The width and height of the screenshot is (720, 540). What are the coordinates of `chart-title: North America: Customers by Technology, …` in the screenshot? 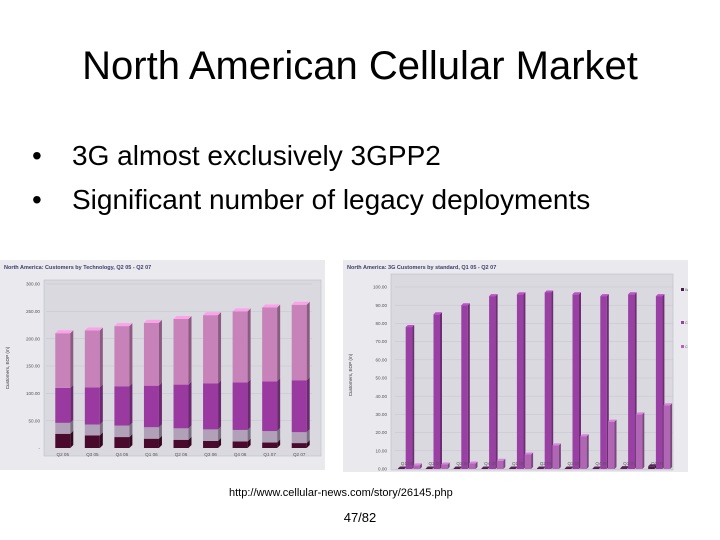 It's located at (77, 268).